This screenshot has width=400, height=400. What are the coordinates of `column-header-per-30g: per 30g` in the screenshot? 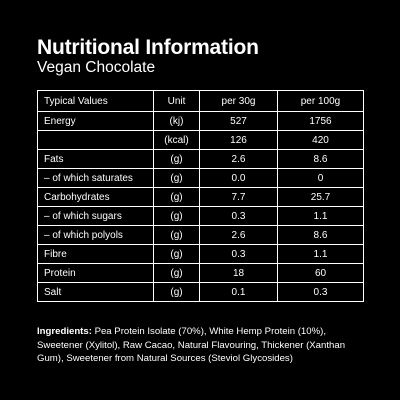 It's located at (238, 101).